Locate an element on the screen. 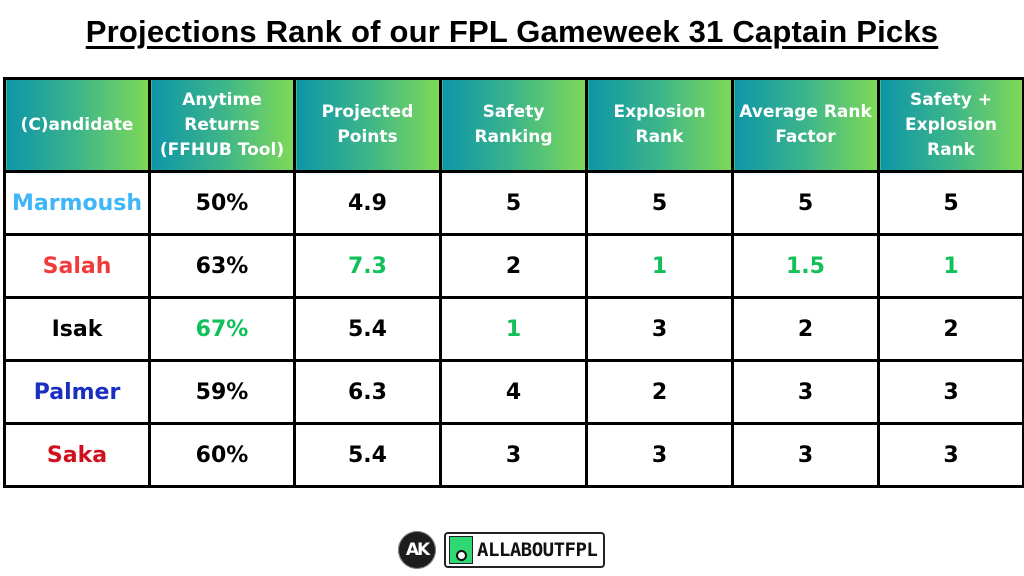  table-row: Saka 60% 5.4 3 3 3 3 is located at coordinates (513, 455).